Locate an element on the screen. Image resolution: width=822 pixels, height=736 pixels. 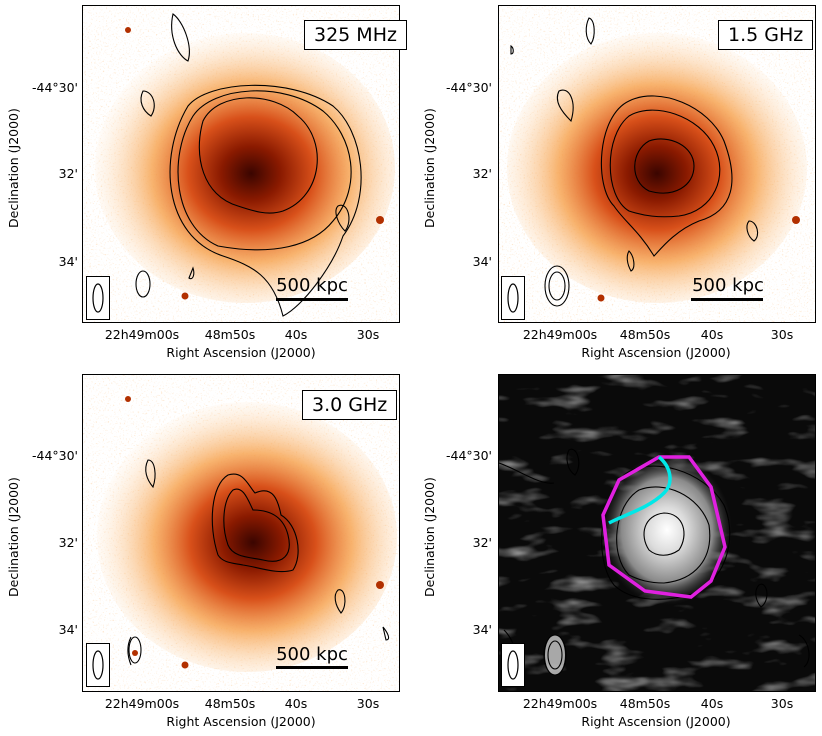
frequency-label-325: 325 MHz is located at coordinates (355, 35).